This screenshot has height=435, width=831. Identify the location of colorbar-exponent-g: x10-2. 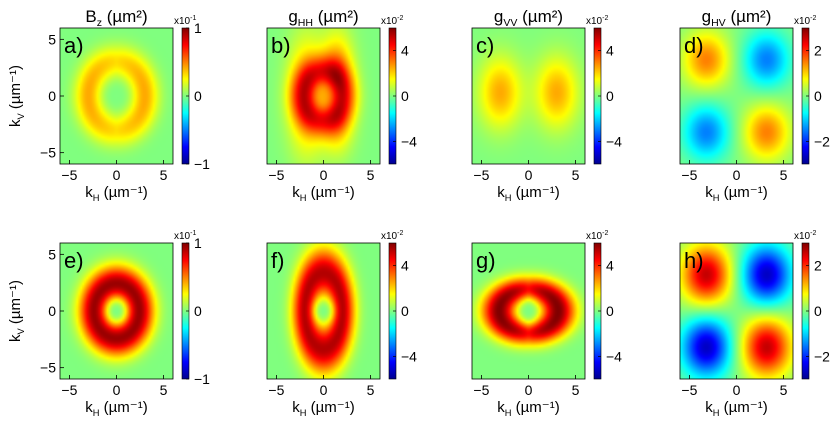
(597, 236).